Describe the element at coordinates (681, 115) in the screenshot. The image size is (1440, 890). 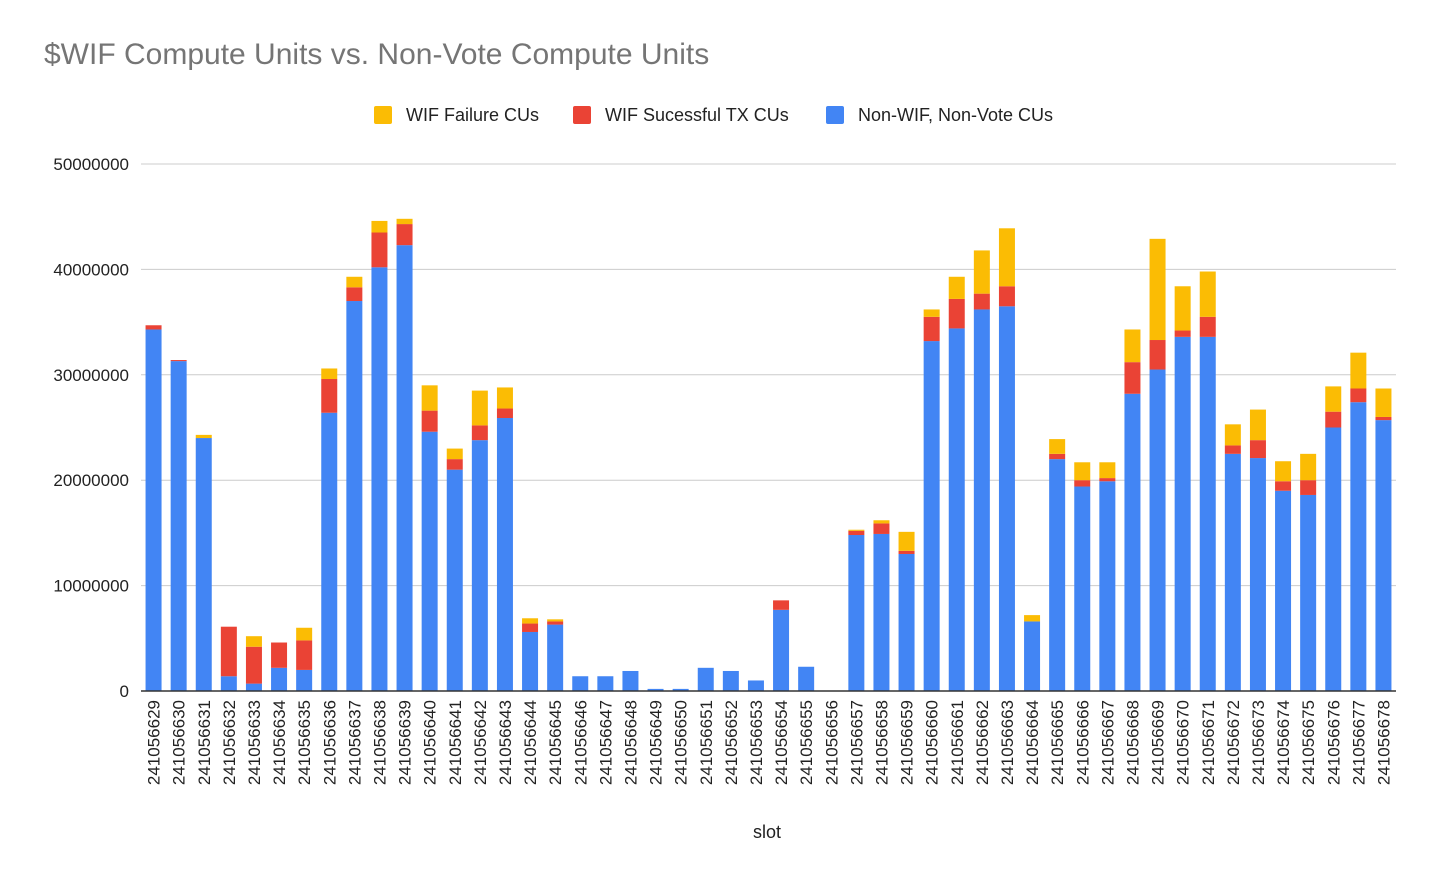
I see `legend-item-wif-successful: WIF Sucessful TX CUs` at that location.